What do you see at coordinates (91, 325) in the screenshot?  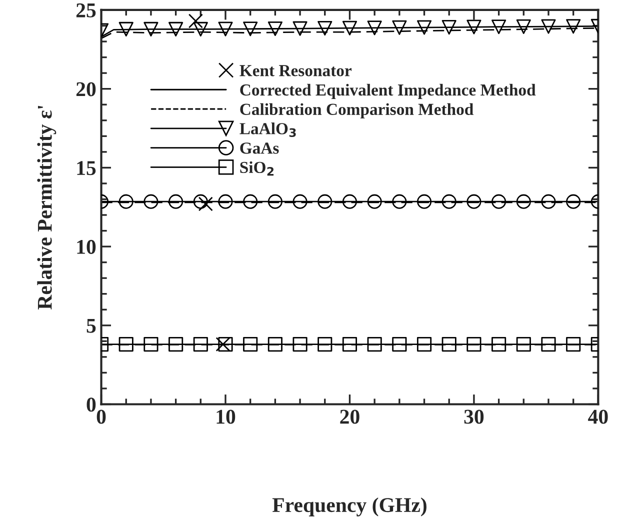 I see `y-tick-label: 5` at bounding box center [91, 325].